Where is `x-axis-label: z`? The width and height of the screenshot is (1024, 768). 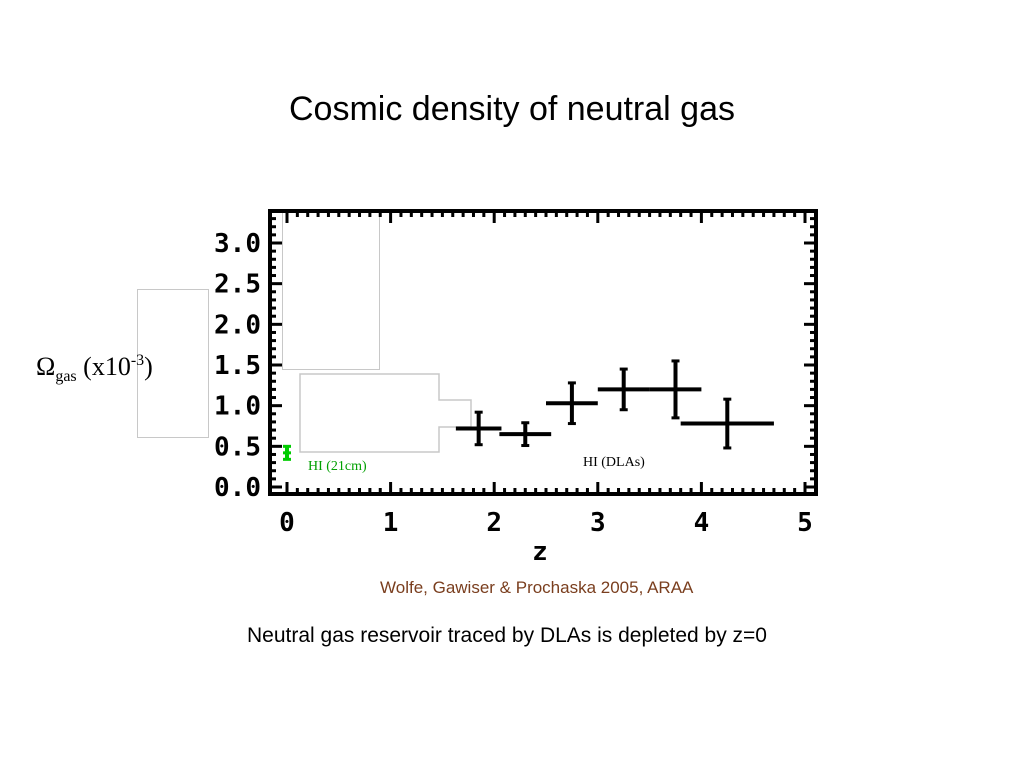 x-axis-label: z is located at coordinates (540, 552).